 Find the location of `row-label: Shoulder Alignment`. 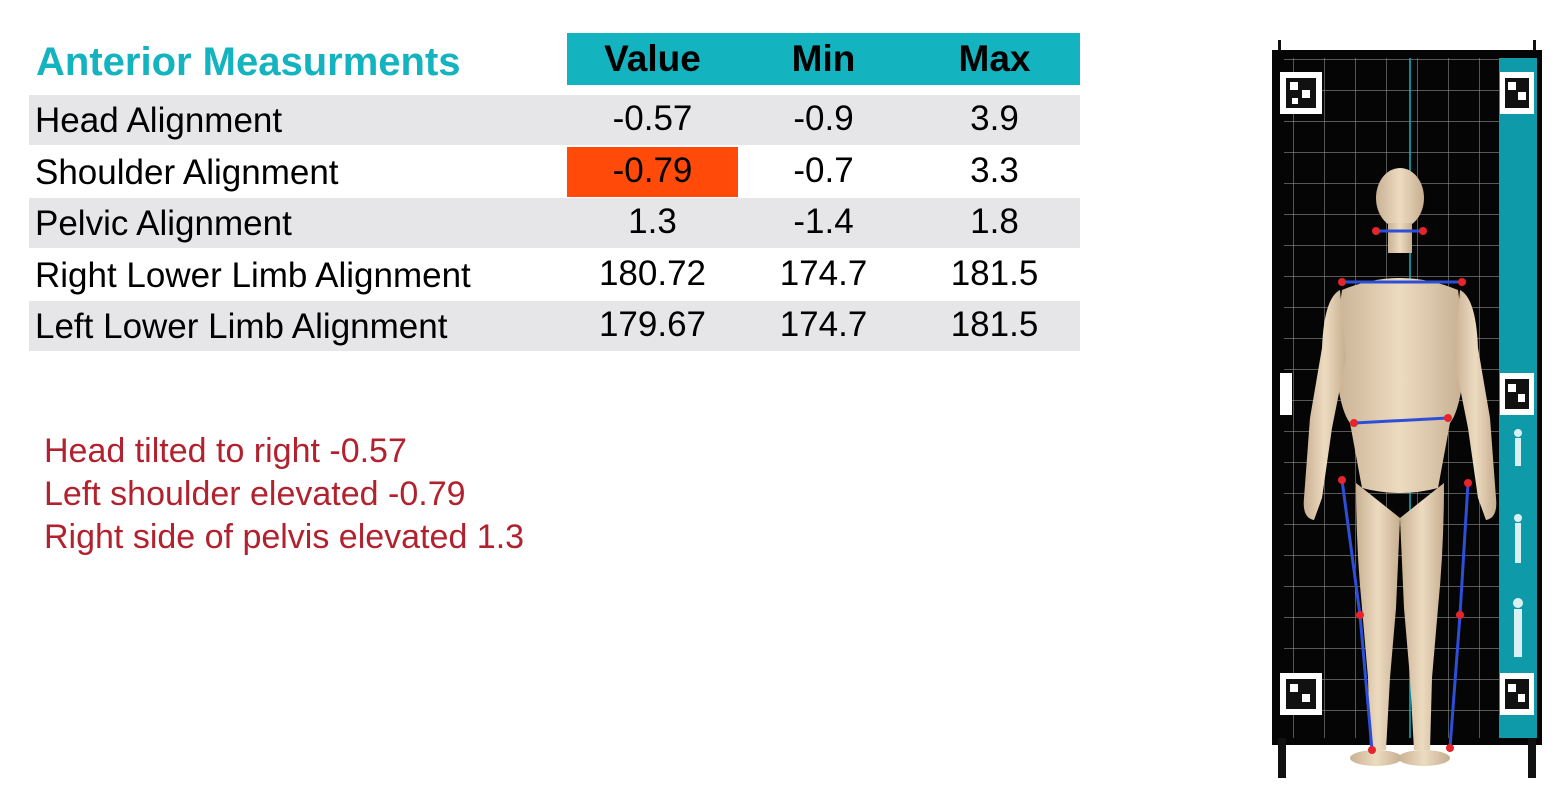

row-label: Shoulder Alignment is located at coordinates (187, 172).